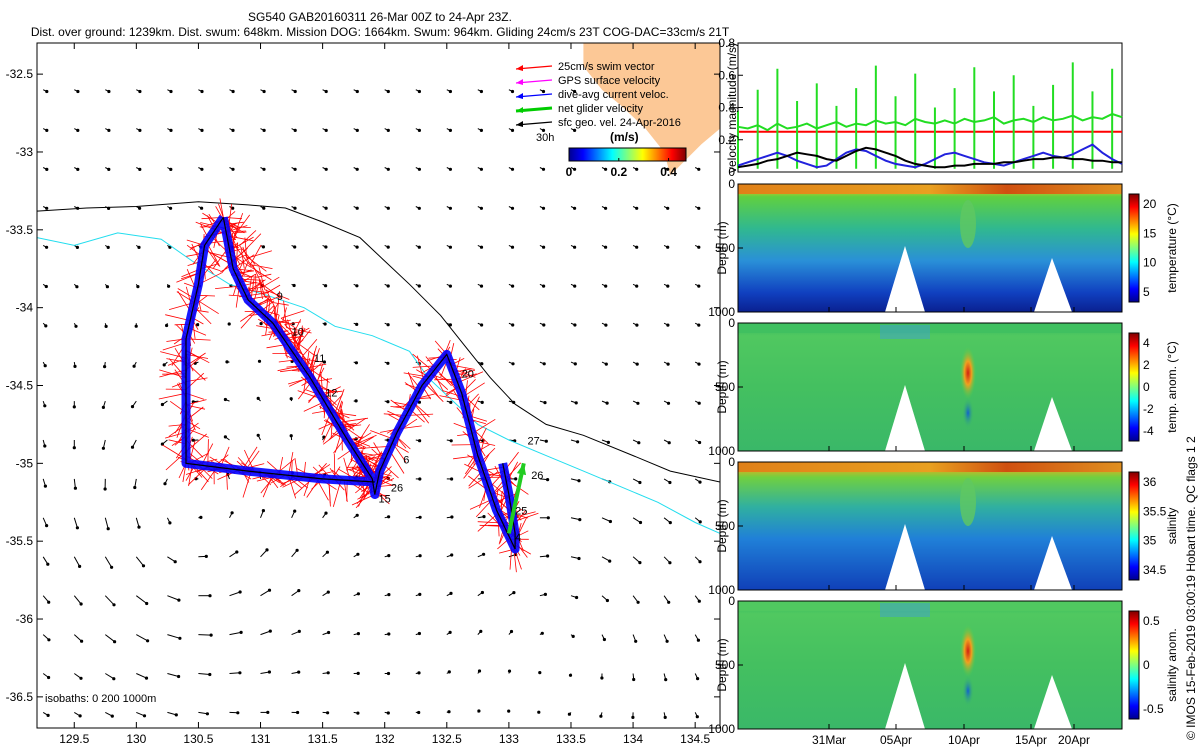 The width and height of the screenshot is (1200, 750). What do you see at coordinates (624, 137) in the screenshot?
I see `colorbar-unit: (m/s)` at bounding box center [624, 137].